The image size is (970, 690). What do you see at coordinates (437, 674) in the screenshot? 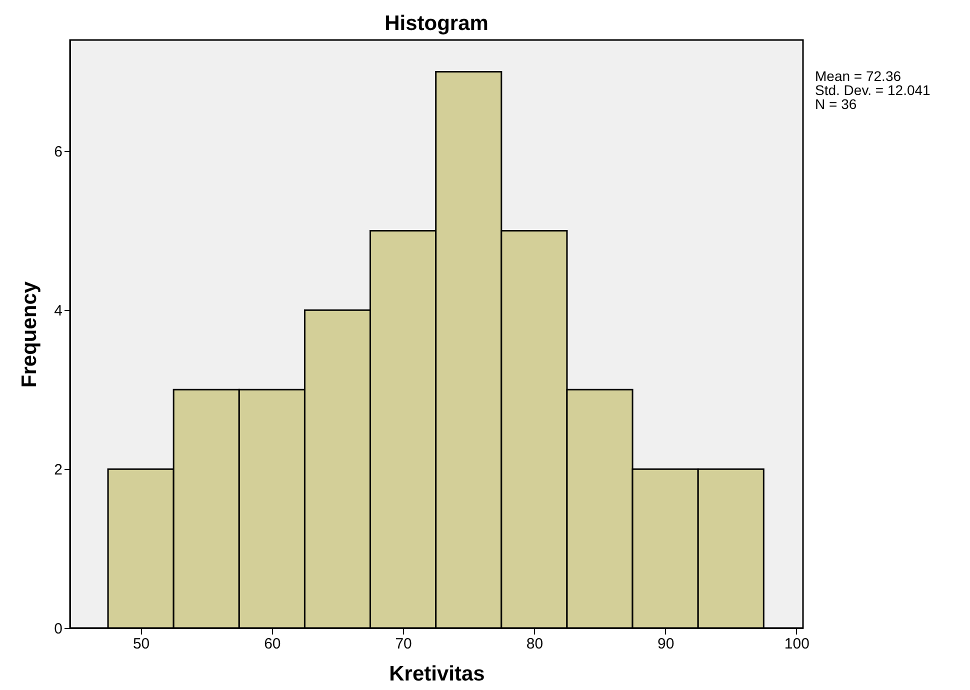
I see `x-axis-title: Kretivitas` at bounding box center [437, 674].